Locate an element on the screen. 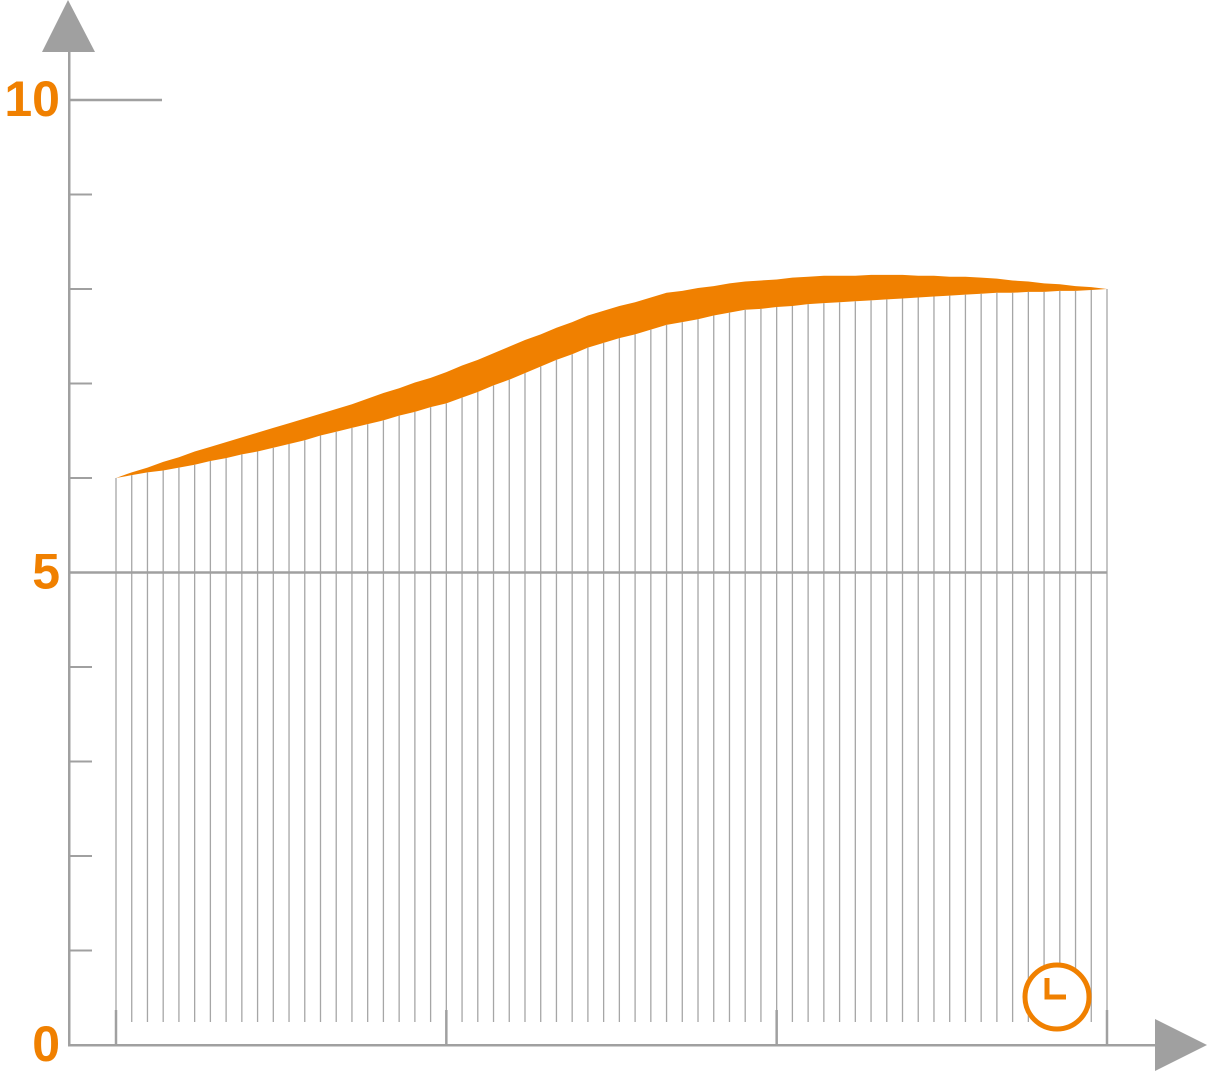 The width and height of the screenshot is (1208, 1072). y-tick-label: 5 is located at coordinates (46, 572).